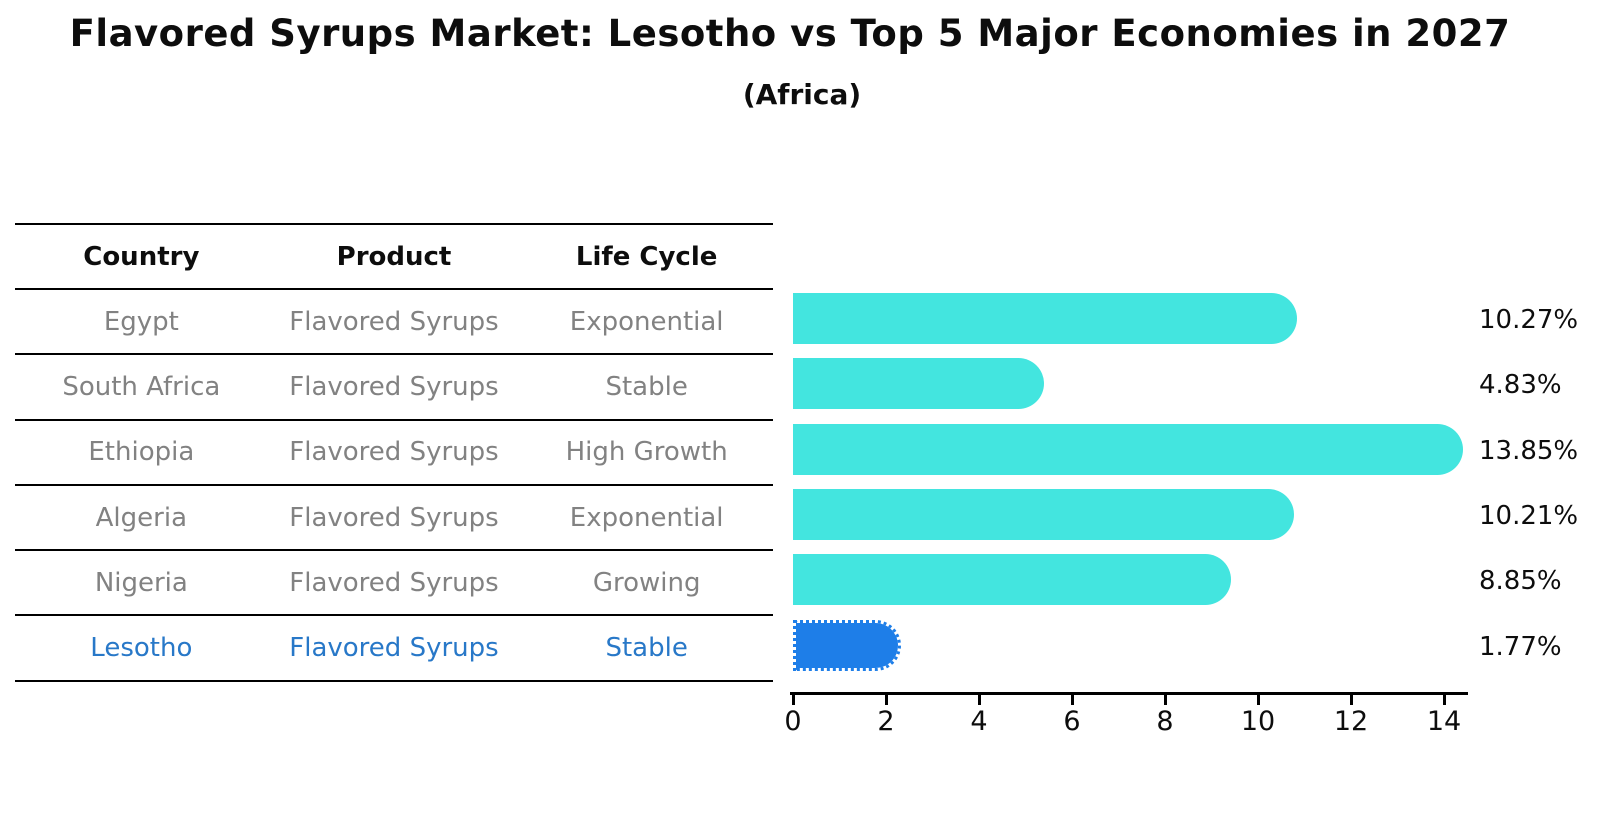 The width and height of the screenshot is (1604, 823). What do you see at coordinates (141, 321) in the screenshot?
I see `cell-country: Egypt` at bounding box center [141, 321].